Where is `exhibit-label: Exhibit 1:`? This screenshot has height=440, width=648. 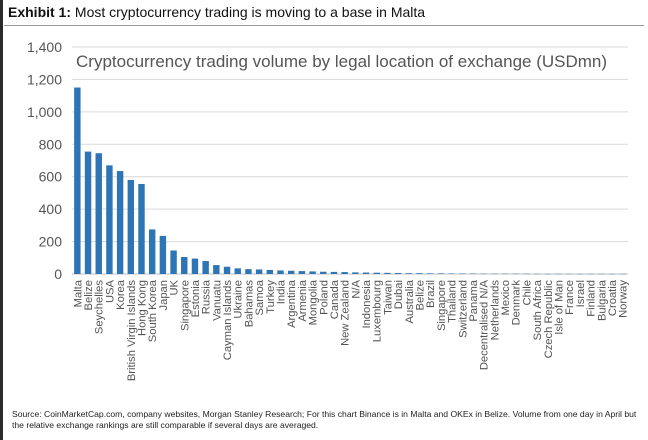
exhibit-label: Exhibit 1: is located at coordinates (40, 12).